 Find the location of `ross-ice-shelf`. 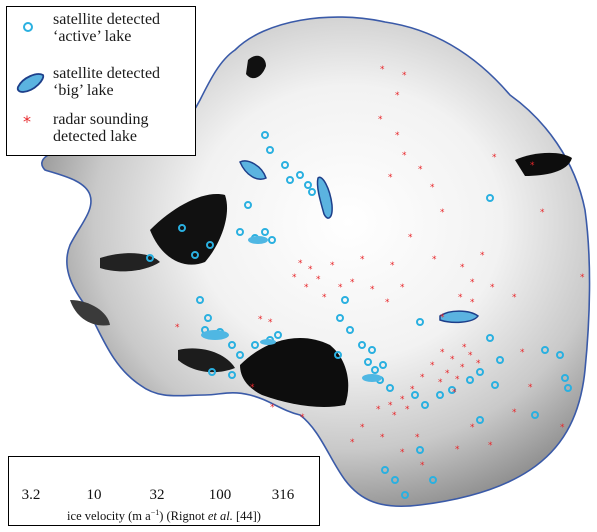

ross-ice-shelf is located at coordinates (294, 372).